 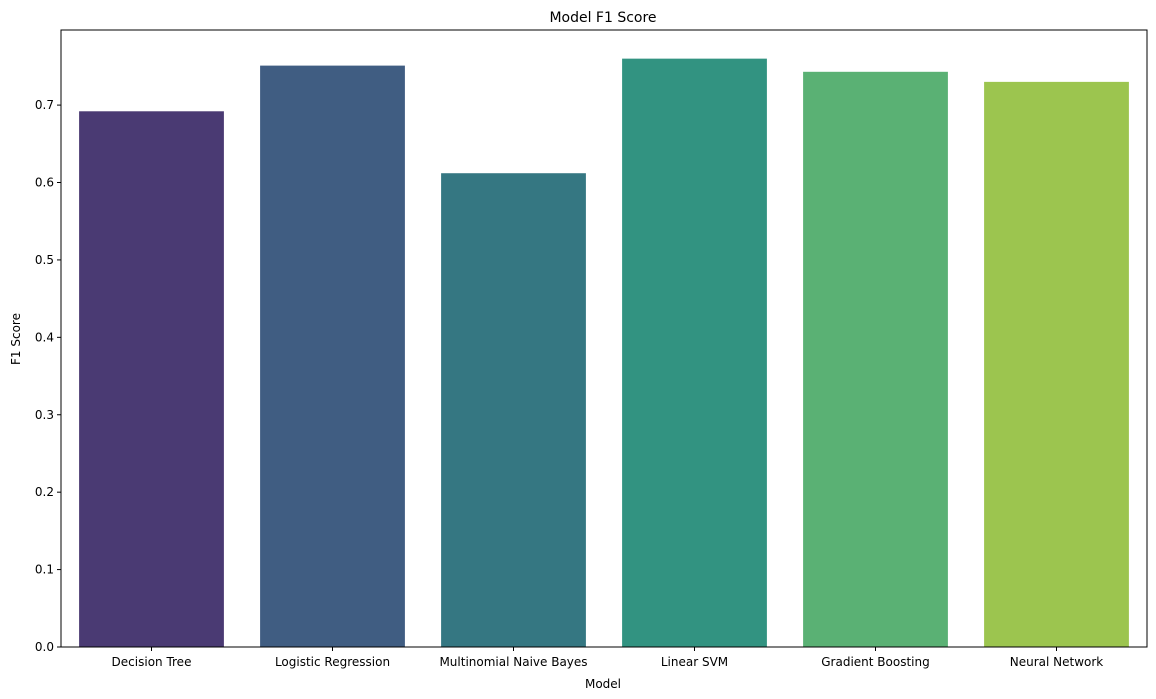 I want to click on x-axis-label: Model, so click(x=603, y=684).